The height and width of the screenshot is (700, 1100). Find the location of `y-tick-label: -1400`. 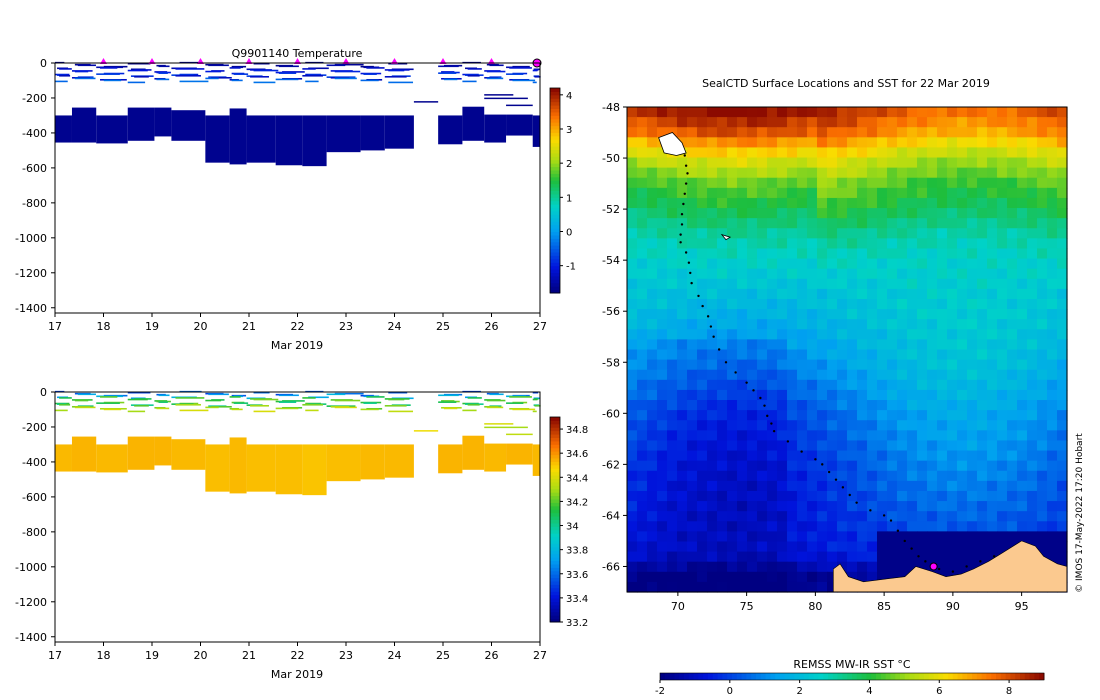

y-tick-label: -1400 is located at coordinates (31, 637).